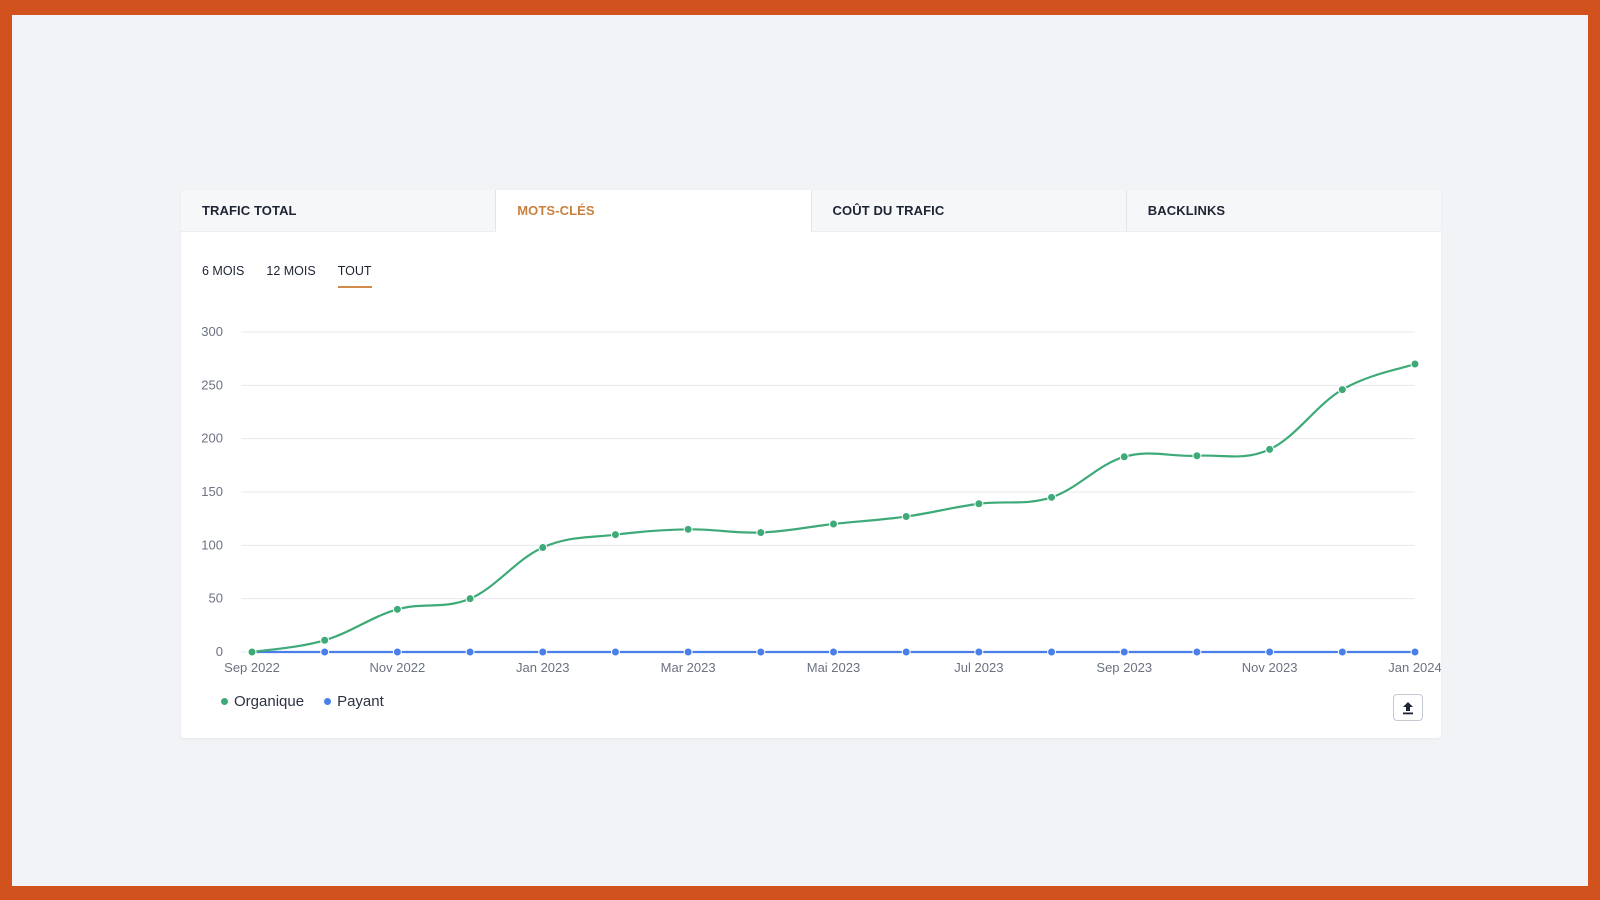  I want to click on legend-item-organique: Organique, so click(262, 701).